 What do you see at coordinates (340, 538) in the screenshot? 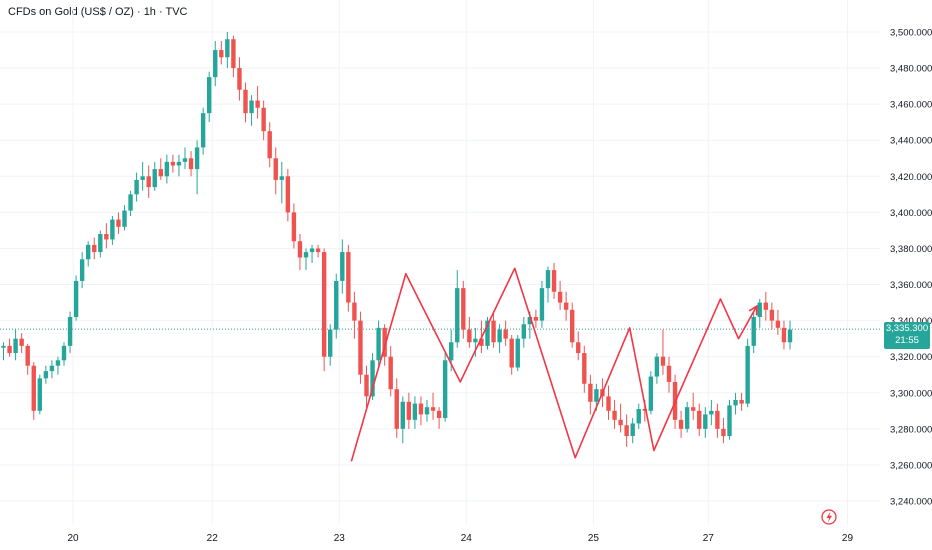
I see `x-tick-label: 23` at bounding box center [340, 538].